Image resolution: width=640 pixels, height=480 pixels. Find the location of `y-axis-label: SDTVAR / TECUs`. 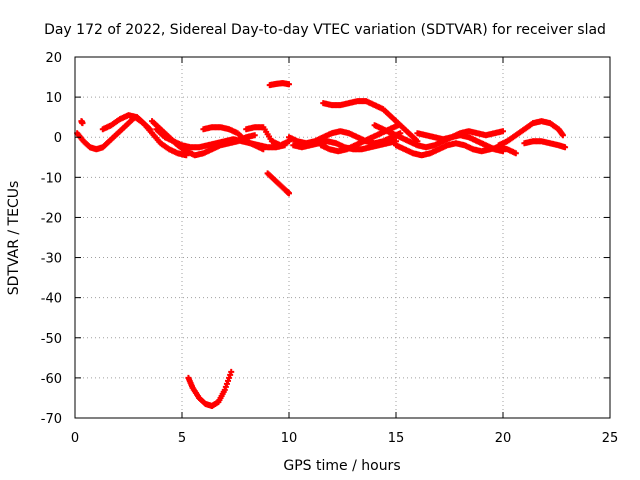

y-axis-label: SDTVAR / TECUs is located at coordinates (14, 238).